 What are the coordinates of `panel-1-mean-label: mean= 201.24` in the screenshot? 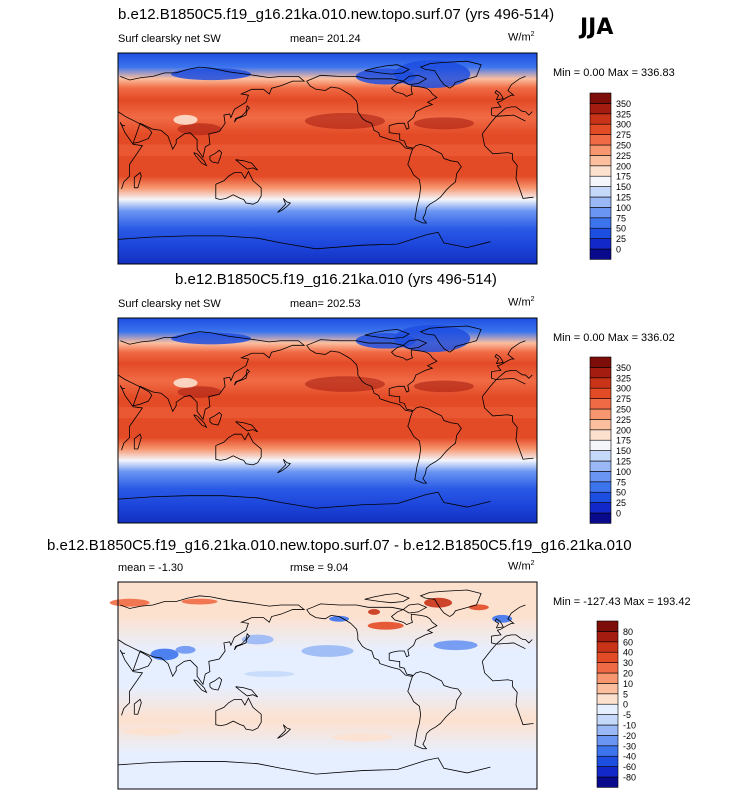 It's located at (325, 39).